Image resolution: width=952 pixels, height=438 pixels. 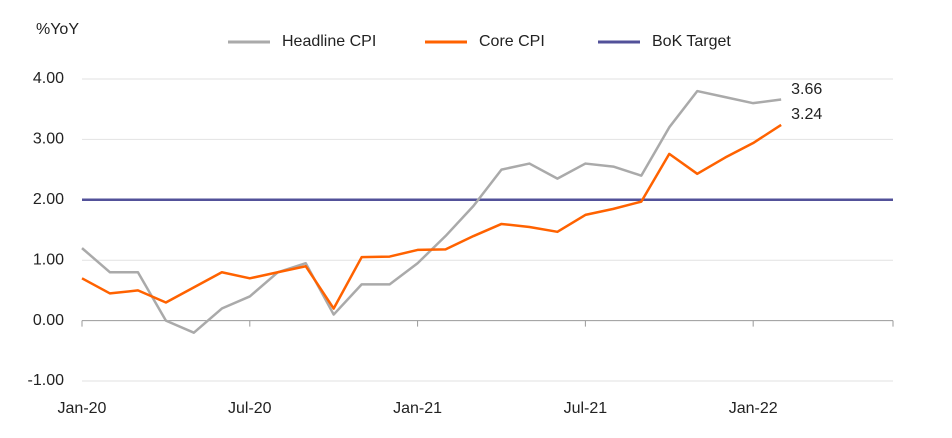 I want to click on y-tick-label: 1.00, so click(x=48, y=259).